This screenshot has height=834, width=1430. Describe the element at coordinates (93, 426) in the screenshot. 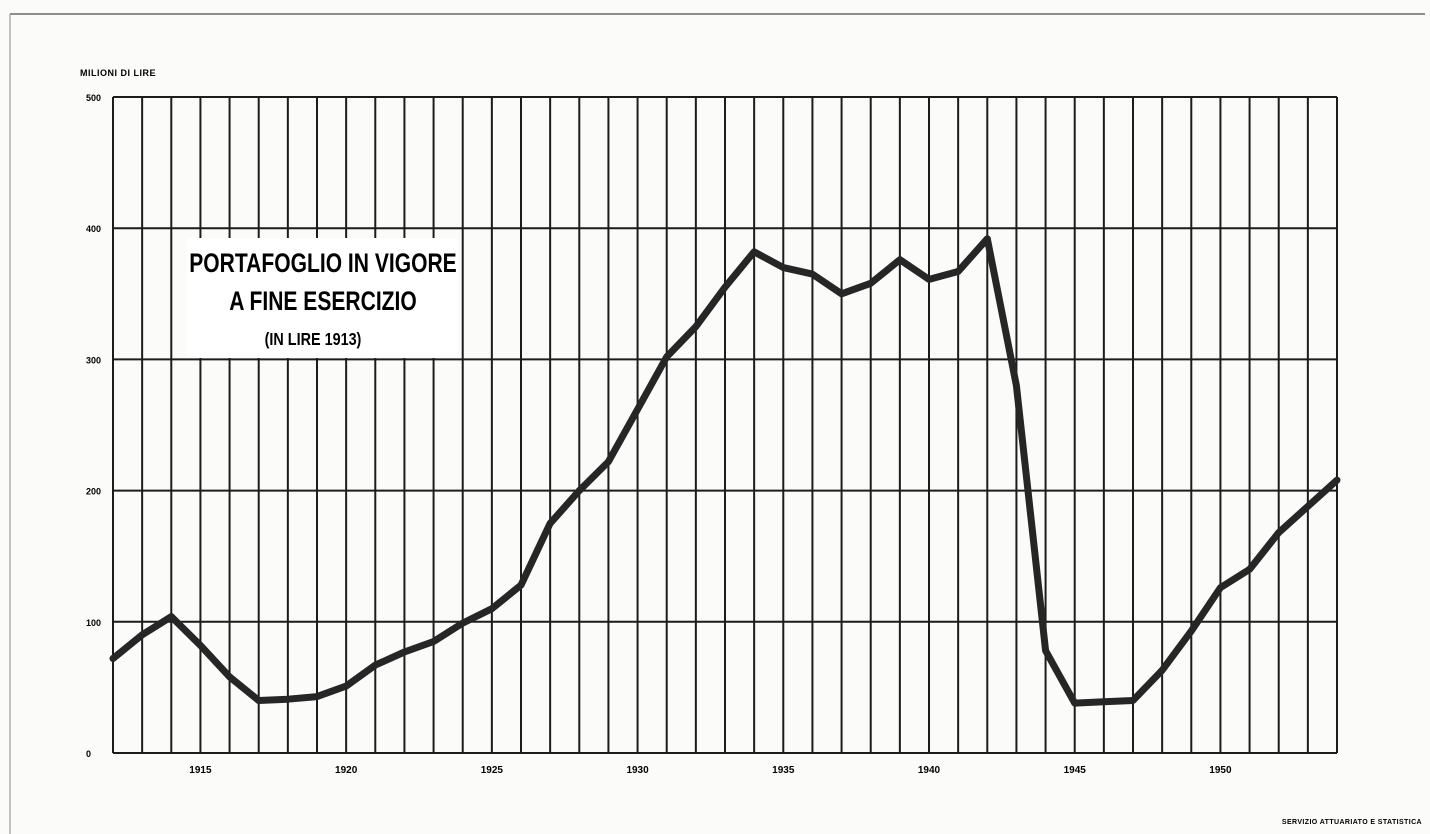

I see `y-axis-ticks: 0 100 200 300 400 500` at that location.